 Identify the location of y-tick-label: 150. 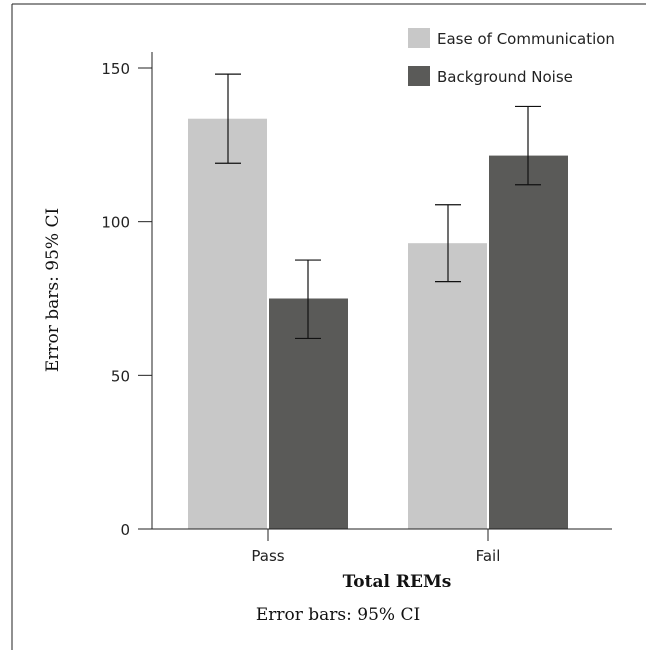
(115, 69).